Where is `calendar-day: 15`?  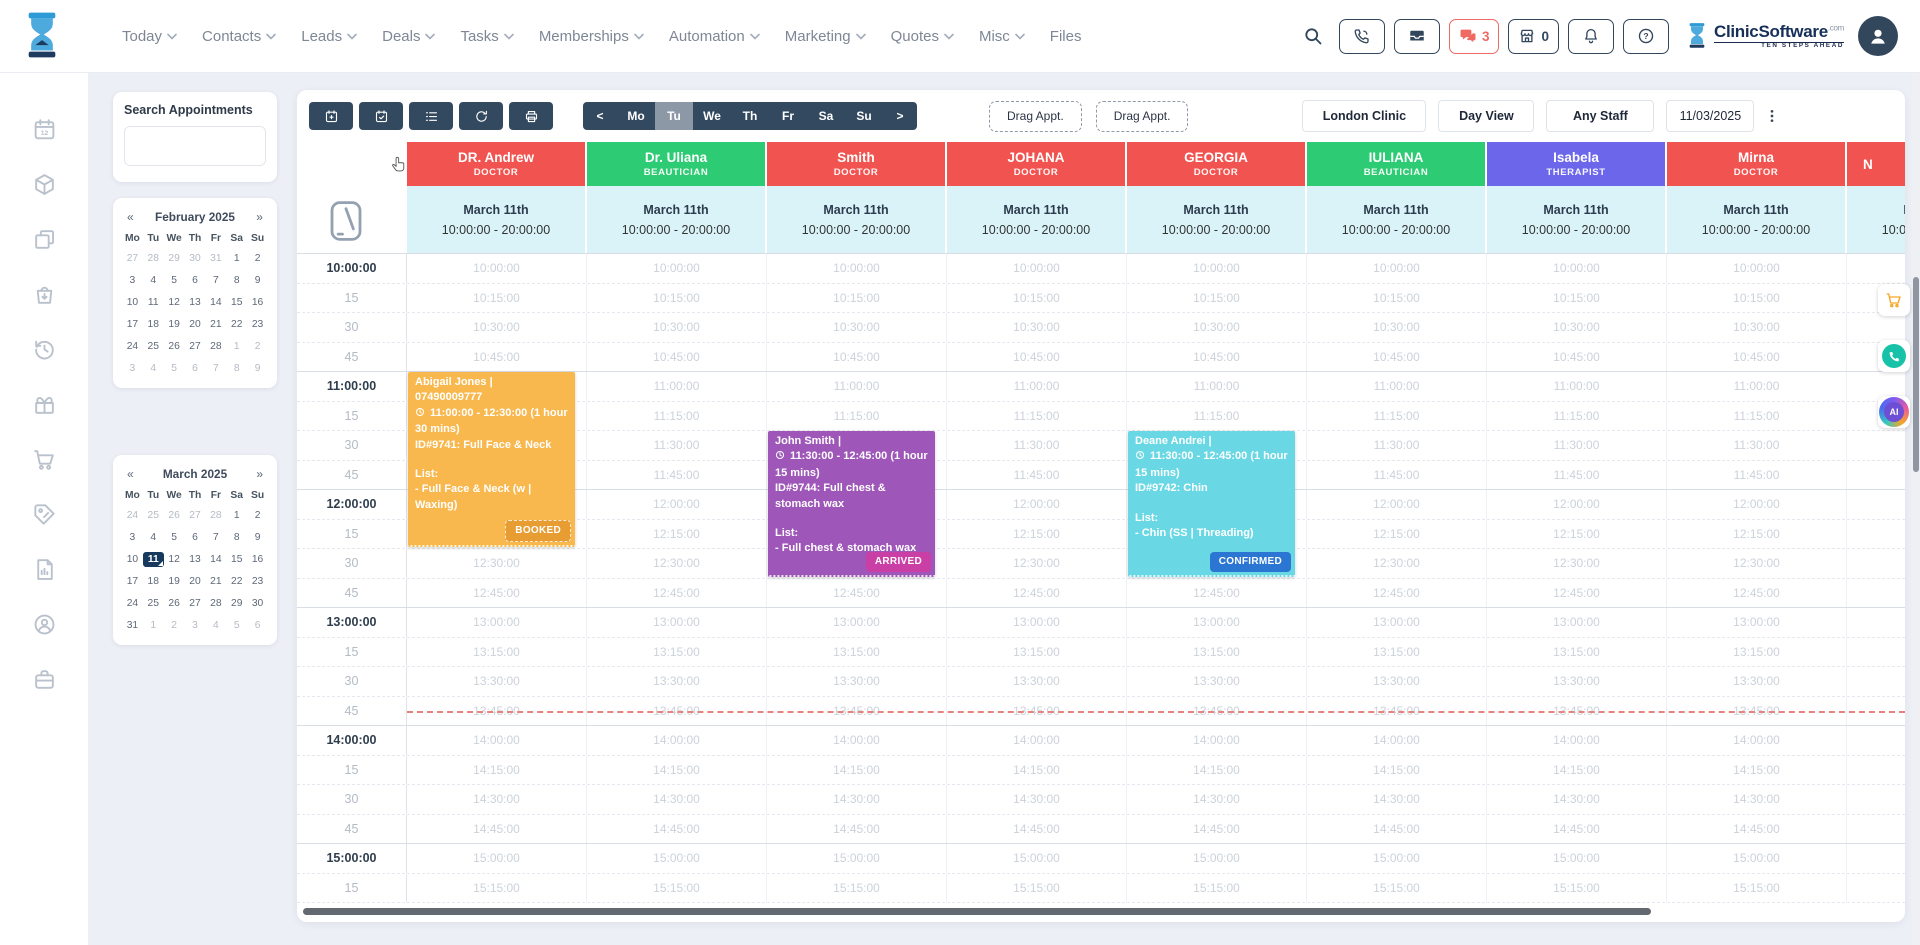
calendar-day: 15 is located at coordinates (236, 559).